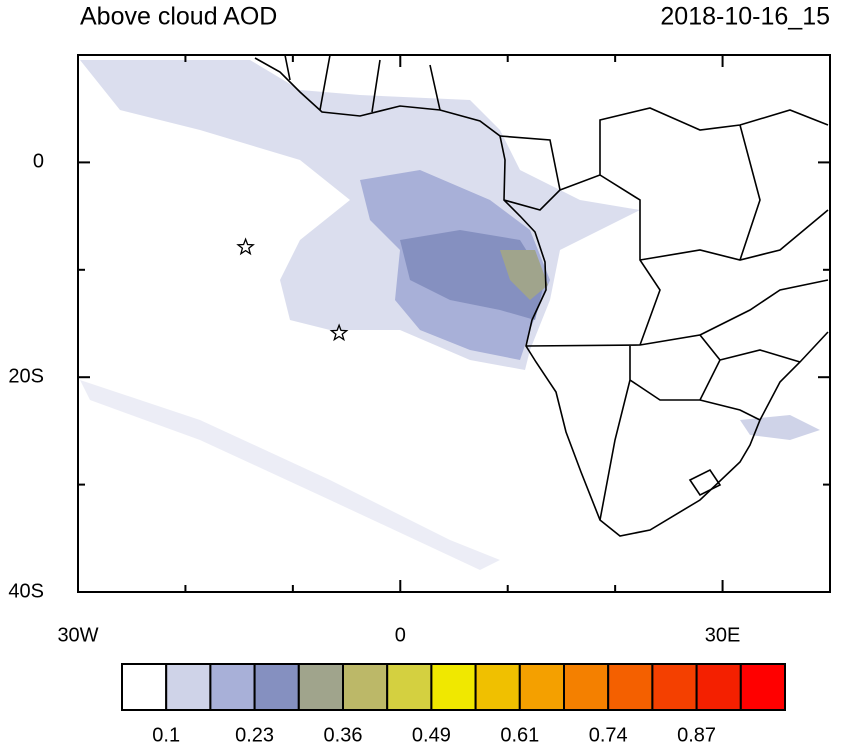 This screenshot has height=752, width=850. What do you see at coordinates (519, 735) in the screenshot?
I see `colorbar-label: 0.61` at bounding box center [519, 735].